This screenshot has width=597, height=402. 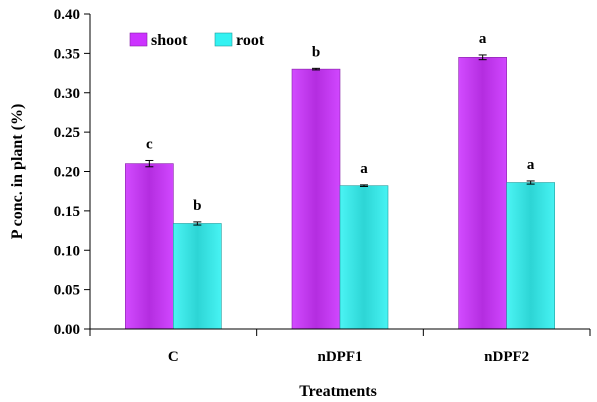 I want to click on x-axis-title: Treatments, so click(x=338, y=391).